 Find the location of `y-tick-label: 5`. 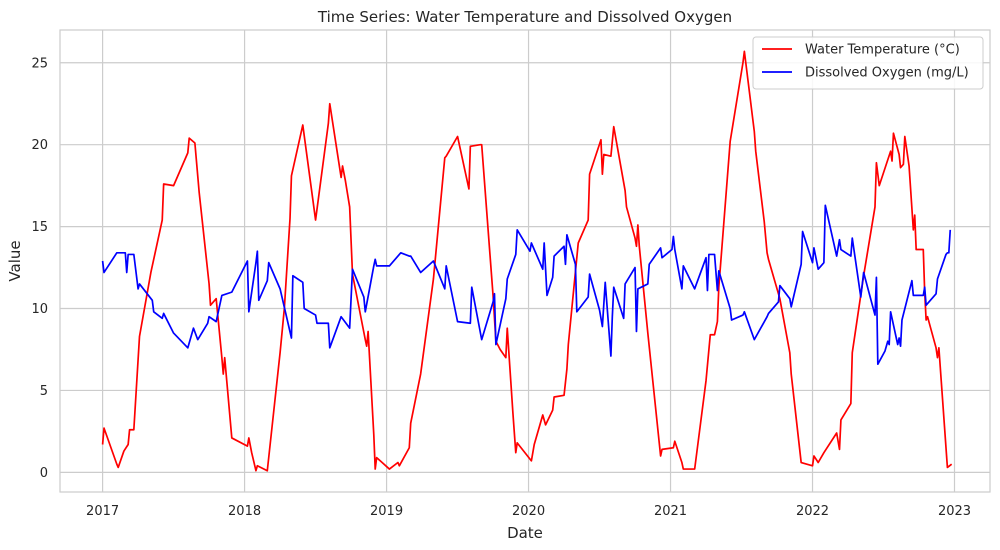

y-tick-label: 5 is located at coordinates (44, 391).